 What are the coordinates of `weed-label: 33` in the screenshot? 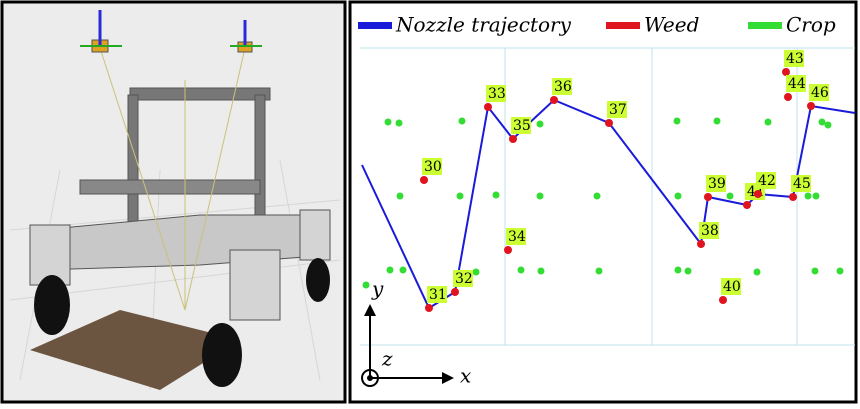 It's located at (497, 94).